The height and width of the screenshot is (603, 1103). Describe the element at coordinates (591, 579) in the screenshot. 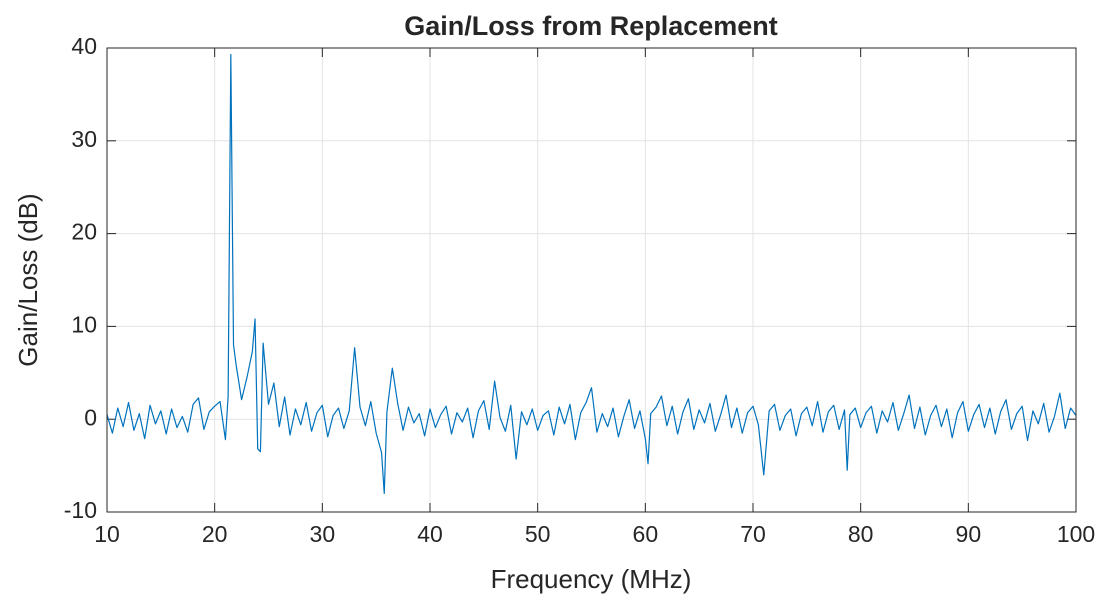

I see `x-axis-label: Frequency (MHz)` at that location.